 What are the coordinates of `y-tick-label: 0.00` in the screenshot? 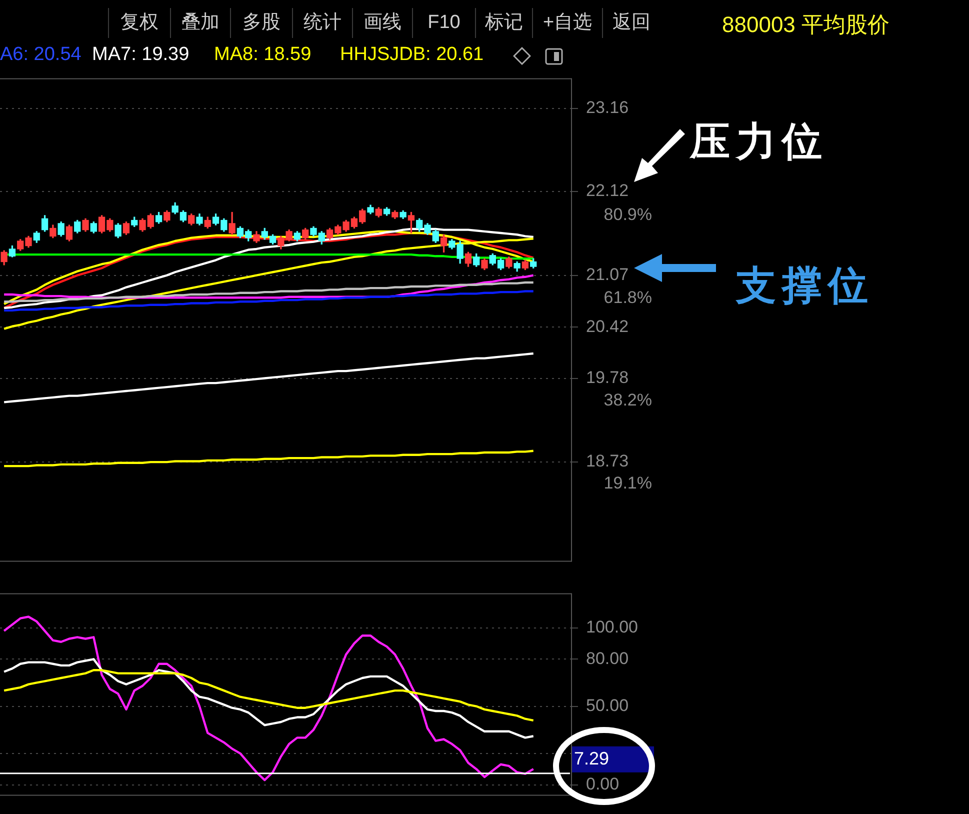 It's located at (603, 784).